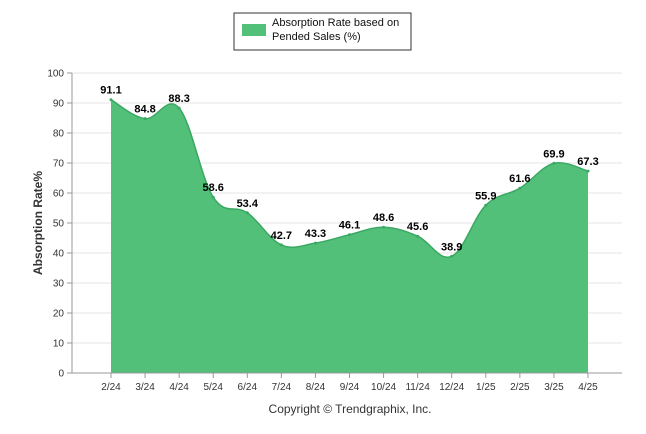 This screenshot has height=434, width=646. What do you see at coordinates (554, 387) in the screenshot?
I see `x-tick-label: 3/25` at bounding box center [554, 387].